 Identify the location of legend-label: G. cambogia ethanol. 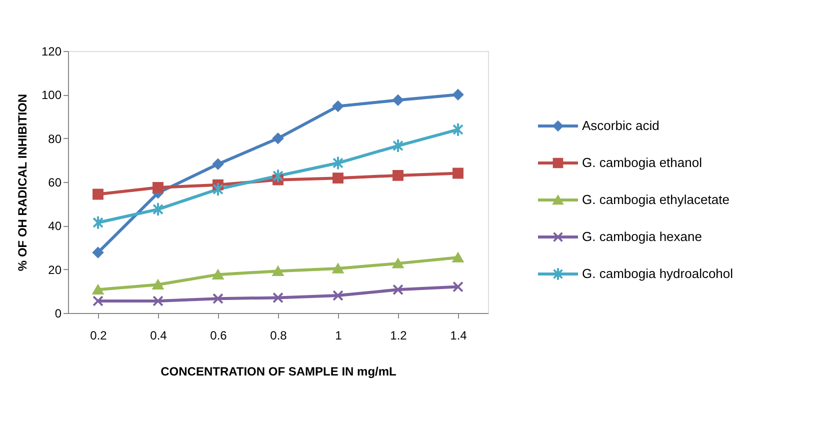
(642, 162).